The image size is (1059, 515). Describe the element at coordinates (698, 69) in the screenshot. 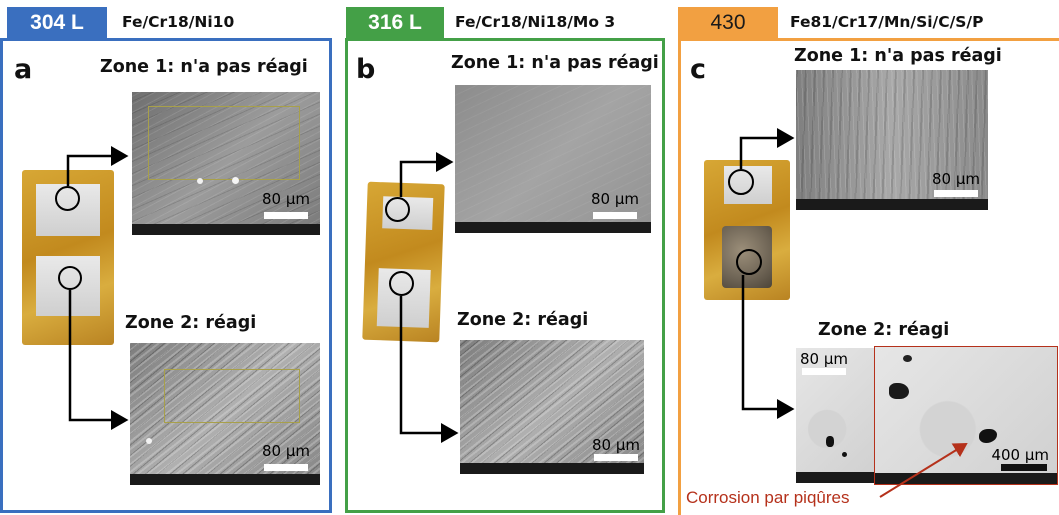

I see `panel-letter: c` at that location.